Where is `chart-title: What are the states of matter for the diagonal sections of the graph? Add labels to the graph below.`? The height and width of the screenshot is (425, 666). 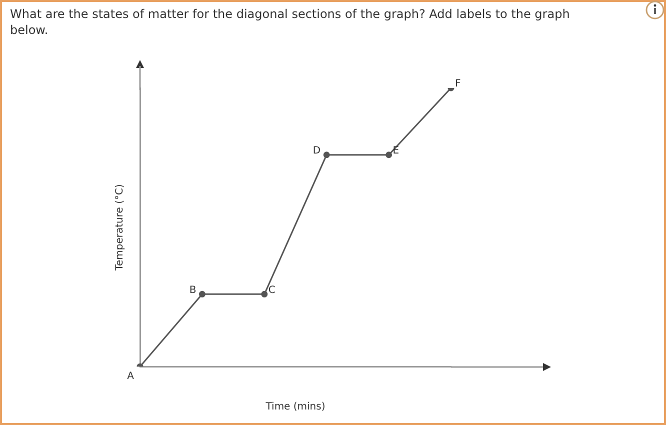
chart-title: What are the states of matter for the diagonal sections of the graph? Add labels to the graph below. is located at coordinates (290, 22).